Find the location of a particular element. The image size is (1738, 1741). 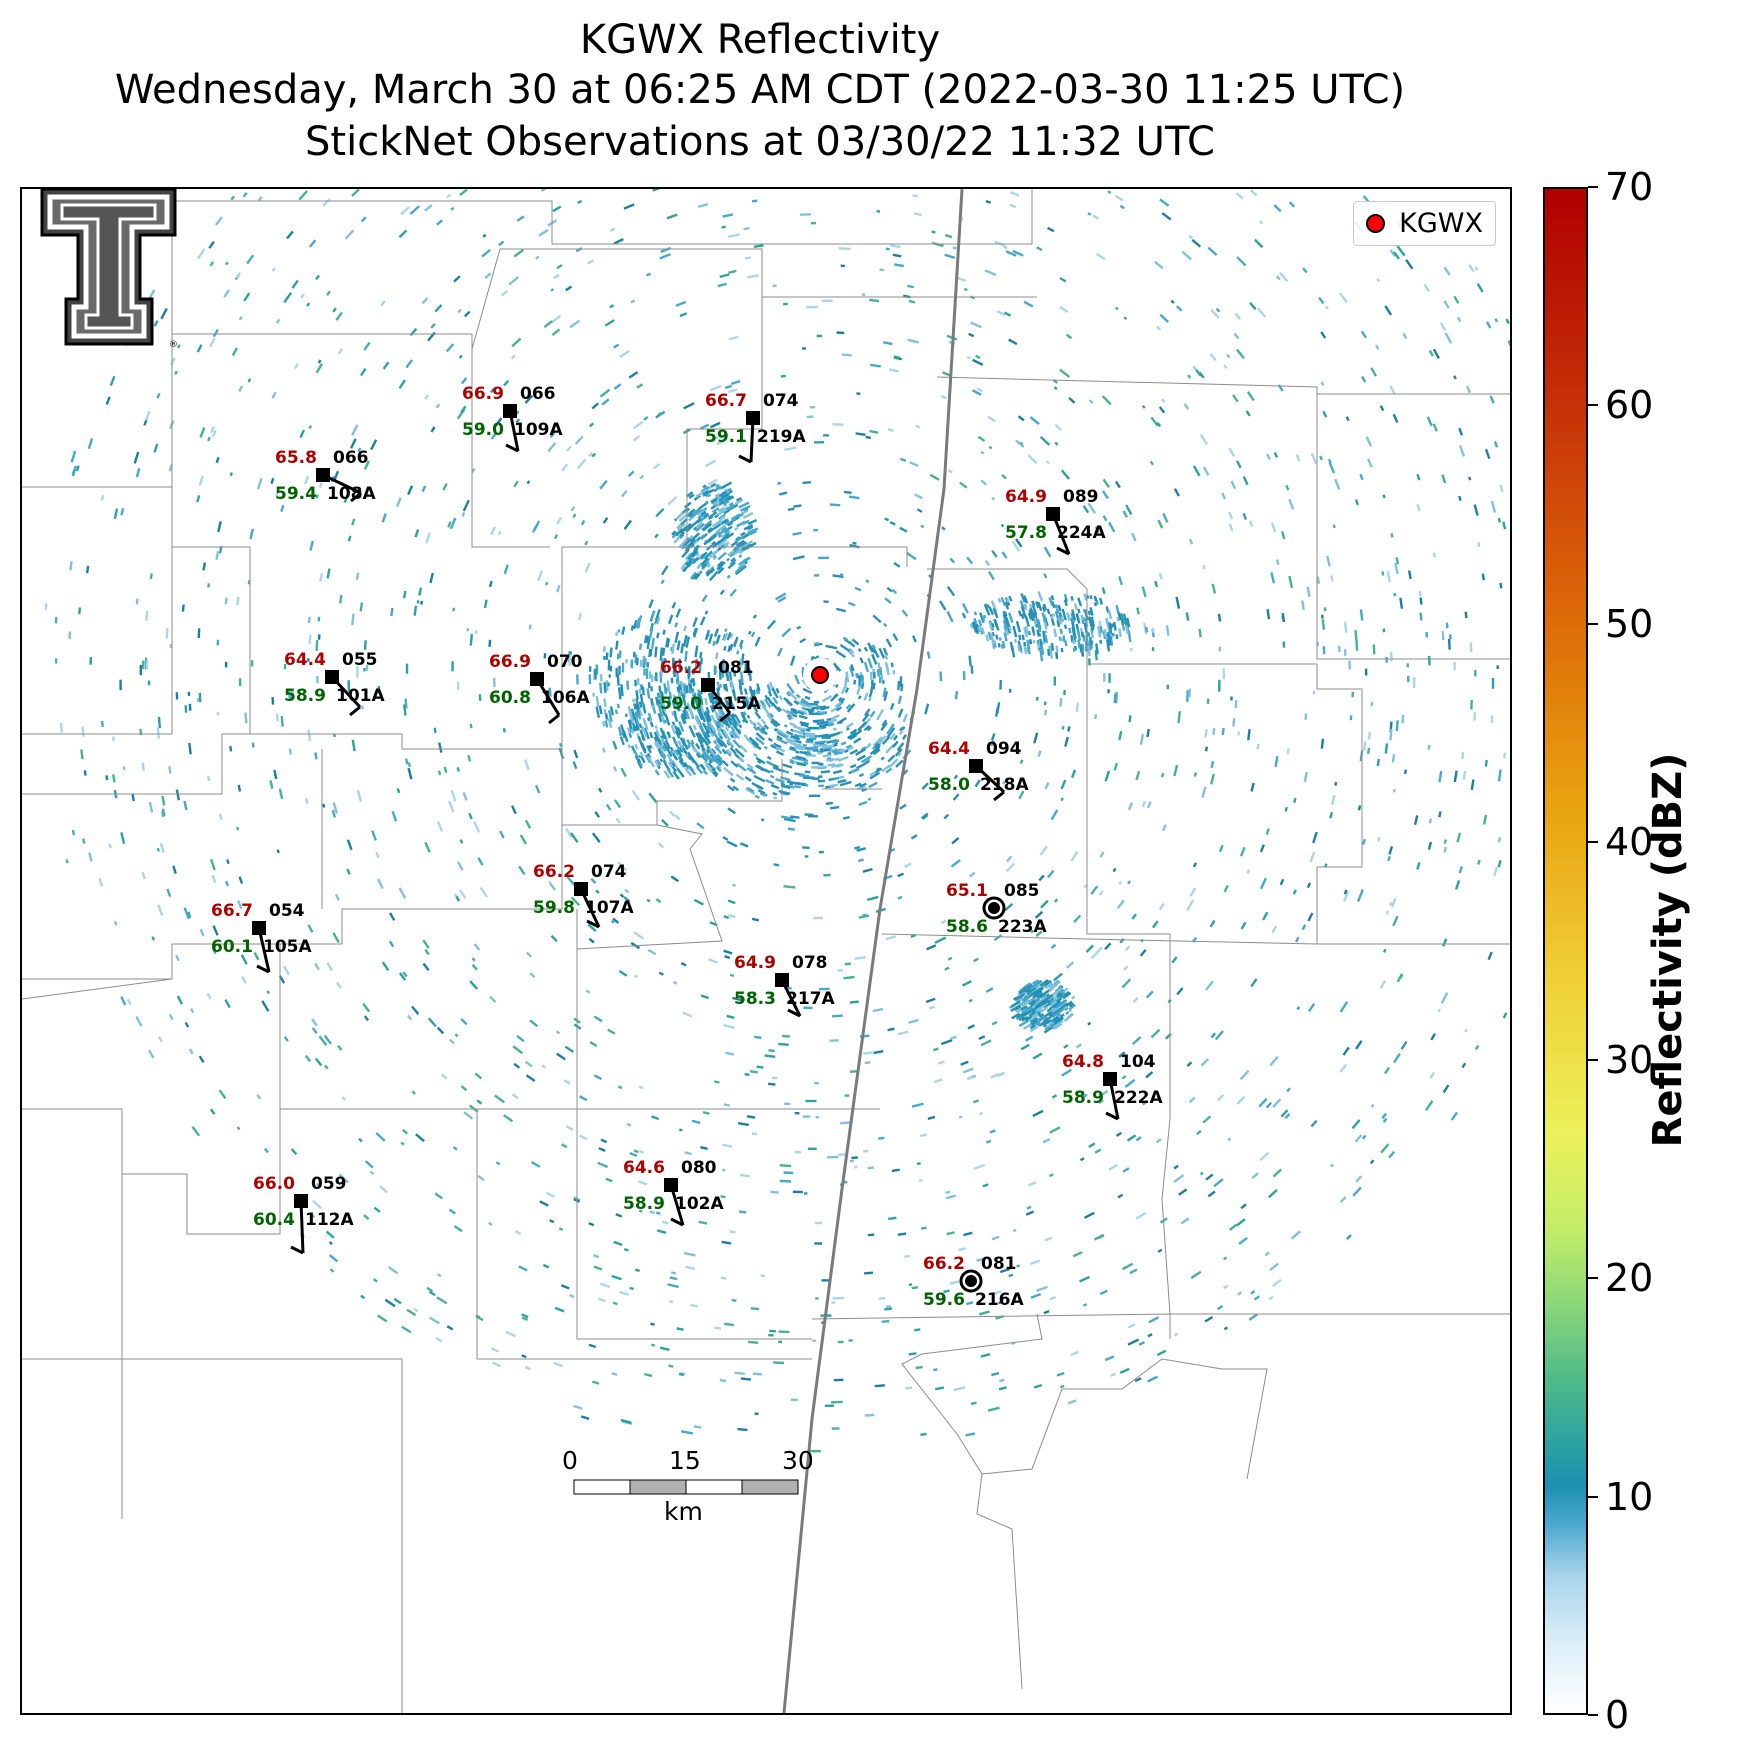

station-id: 217A is located at coordinates (810, 999).